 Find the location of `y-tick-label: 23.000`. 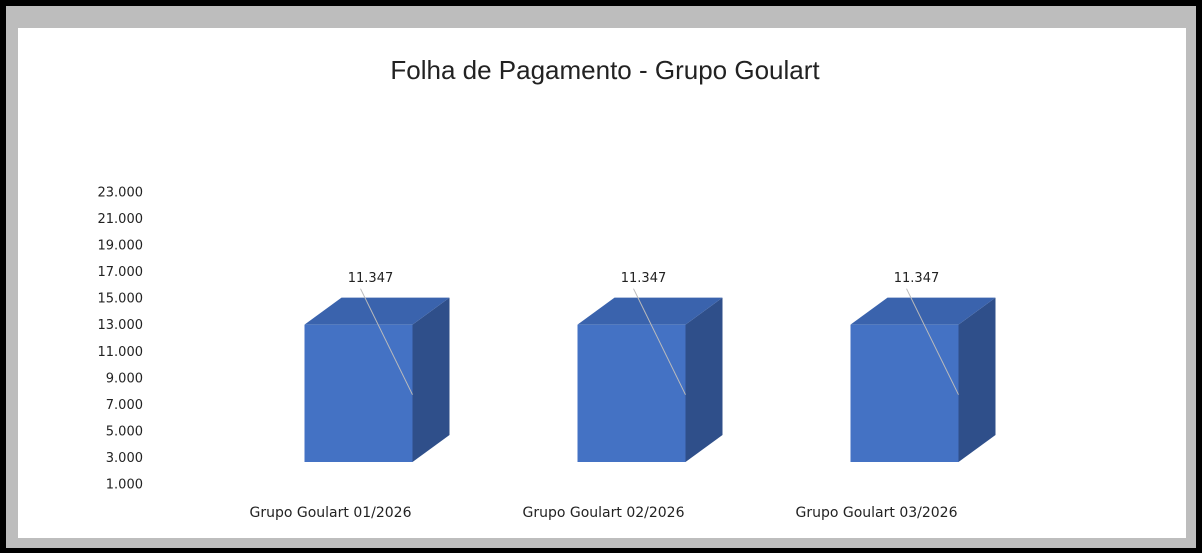

y-tick-label: 23.000 is located at coordinates (121, 193).